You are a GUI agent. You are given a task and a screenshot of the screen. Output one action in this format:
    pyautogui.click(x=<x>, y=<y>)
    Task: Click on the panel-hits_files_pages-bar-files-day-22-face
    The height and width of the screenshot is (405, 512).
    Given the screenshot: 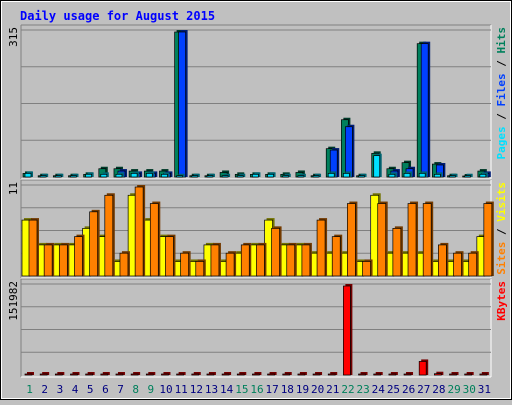 What is the action you would take?
    pyautogui.click(x=349, y=152)
    